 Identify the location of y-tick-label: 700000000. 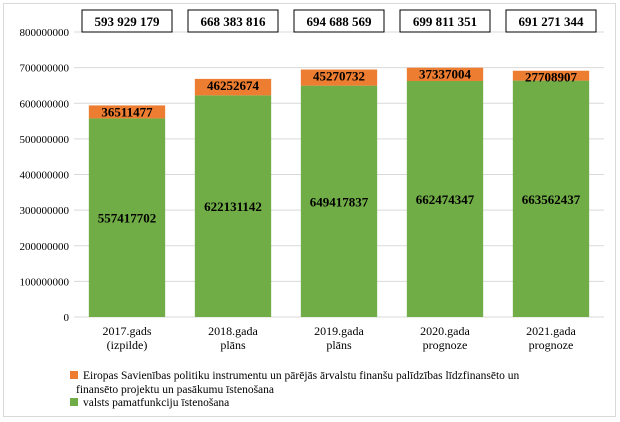
(45, 69).